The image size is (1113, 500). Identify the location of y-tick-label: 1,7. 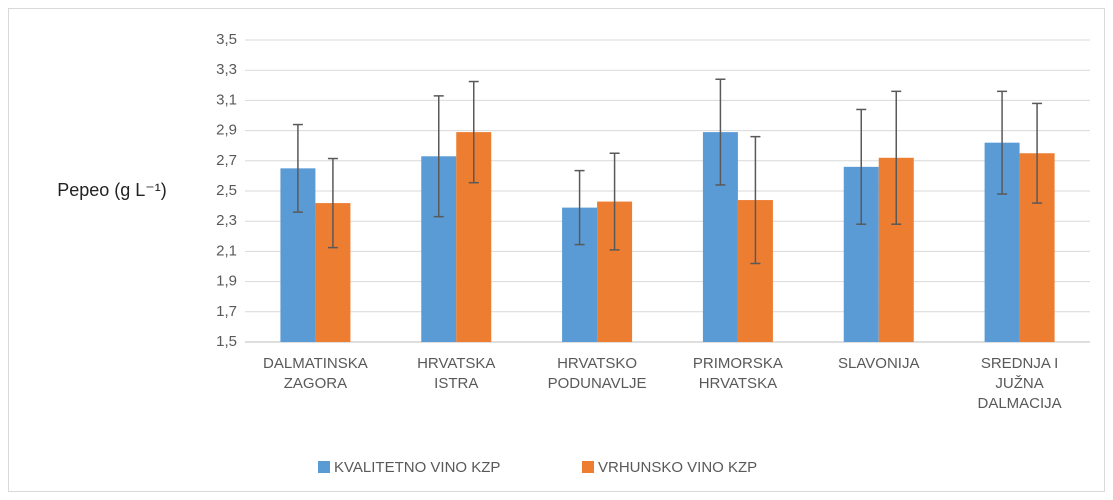
(226, 311).